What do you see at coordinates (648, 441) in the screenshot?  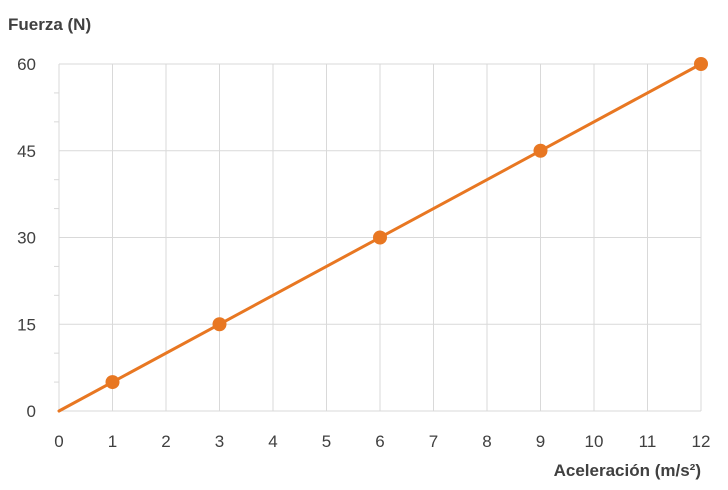 I see `x-tick-label: 11` at bounding box center [648, 441].